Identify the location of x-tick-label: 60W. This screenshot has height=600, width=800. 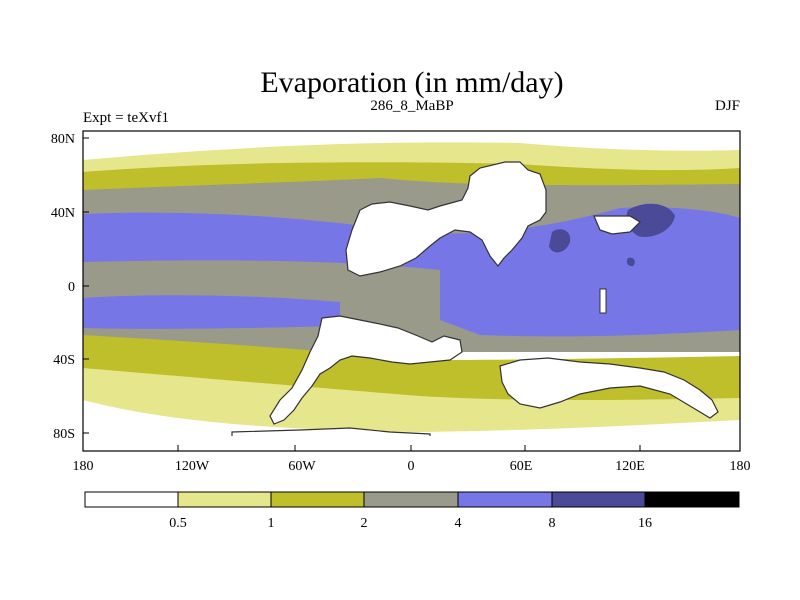
(302, 466).